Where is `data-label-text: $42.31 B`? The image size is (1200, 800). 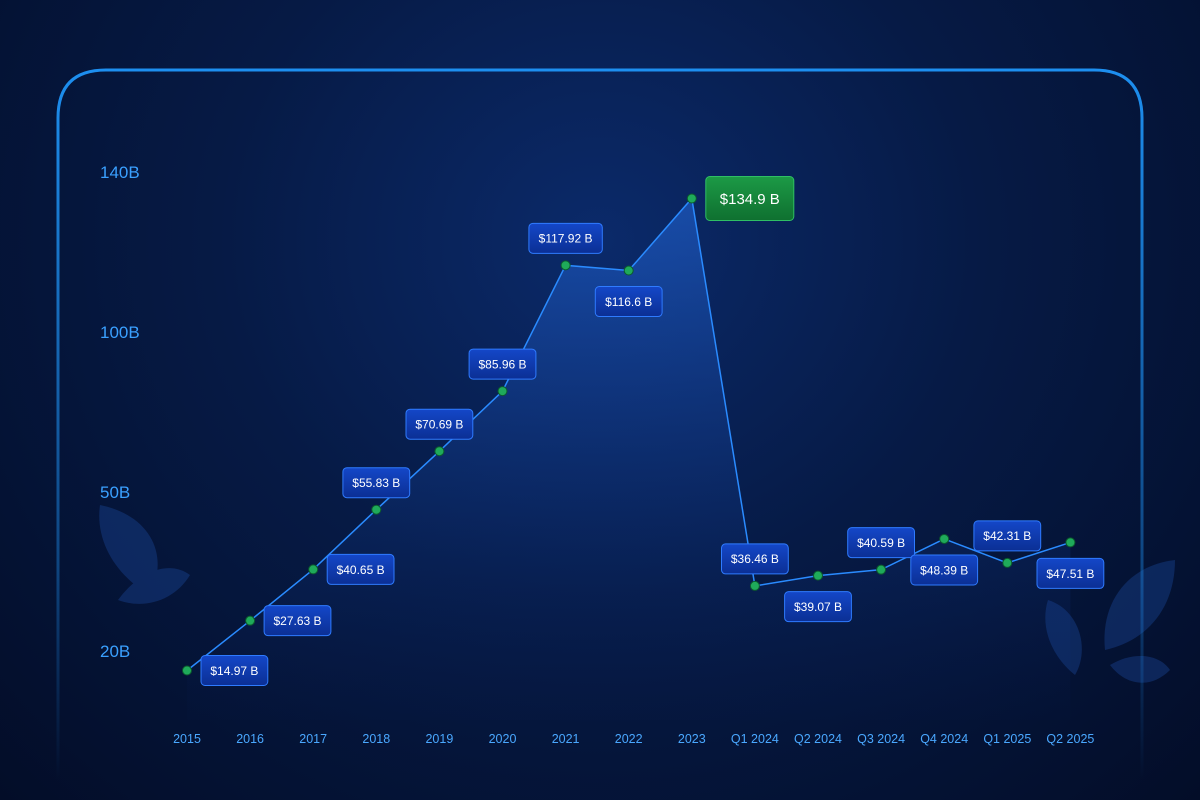
data-label-text: $42.31 B is located at coordinates (1007, 536).